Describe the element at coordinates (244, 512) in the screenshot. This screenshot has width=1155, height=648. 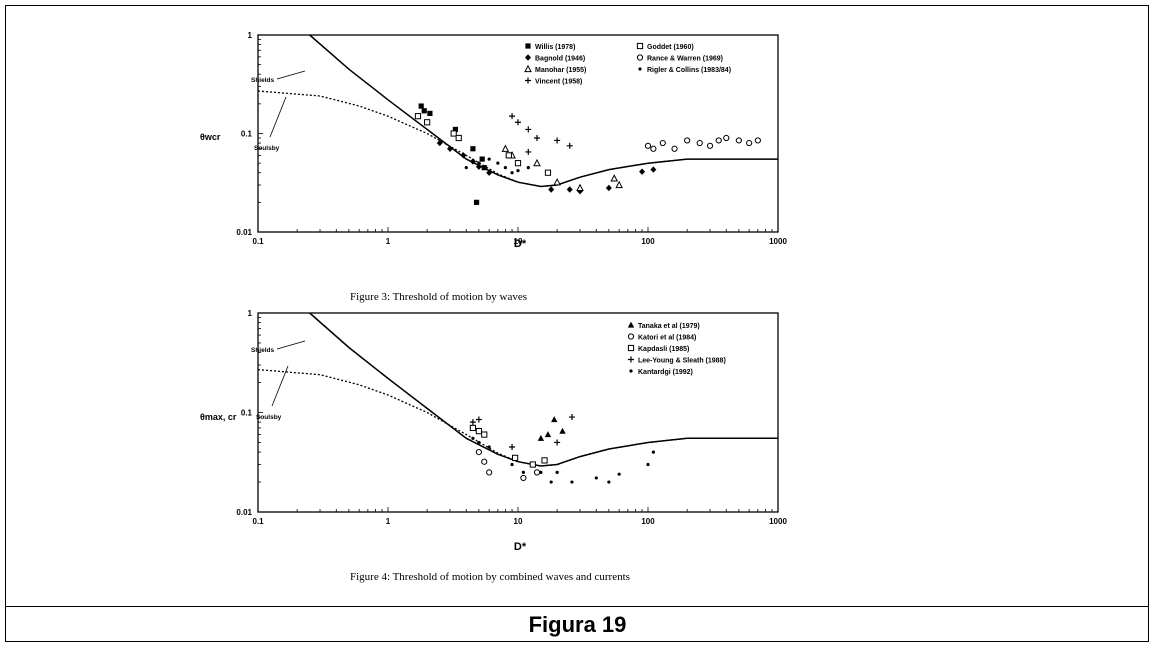
I see `y-tick-label: 0.01` at that location.